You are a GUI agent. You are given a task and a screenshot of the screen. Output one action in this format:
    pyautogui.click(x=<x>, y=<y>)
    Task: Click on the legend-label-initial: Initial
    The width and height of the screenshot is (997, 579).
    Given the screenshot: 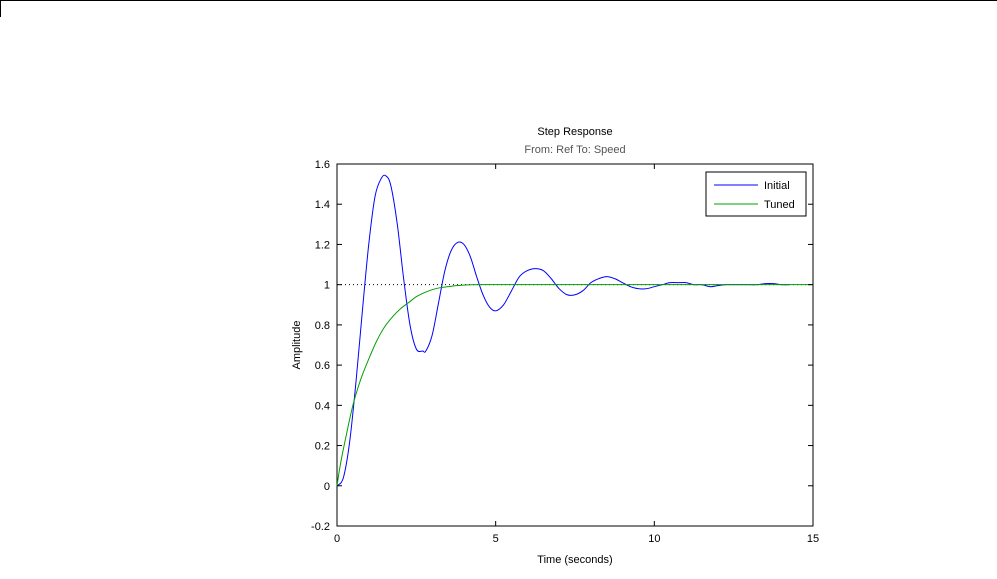 What is the action you would take?
    pyautogui.click(x=777, y=186)
    